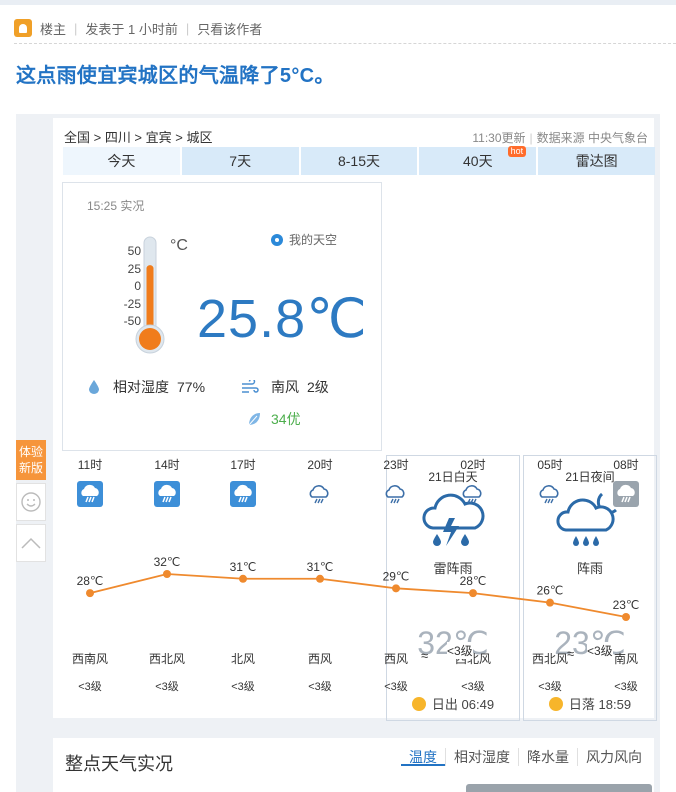  I want to click on hour-column: 05时, so click(550, 481).